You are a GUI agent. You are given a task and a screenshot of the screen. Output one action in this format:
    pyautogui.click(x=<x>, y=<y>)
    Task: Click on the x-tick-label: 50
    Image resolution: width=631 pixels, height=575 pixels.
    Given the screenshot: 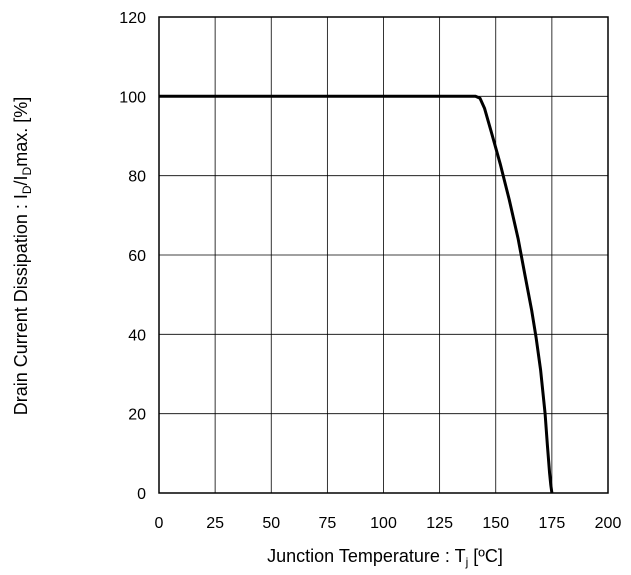 What is the action you would take?
    pyautogui.click(x=271, y=523)
    